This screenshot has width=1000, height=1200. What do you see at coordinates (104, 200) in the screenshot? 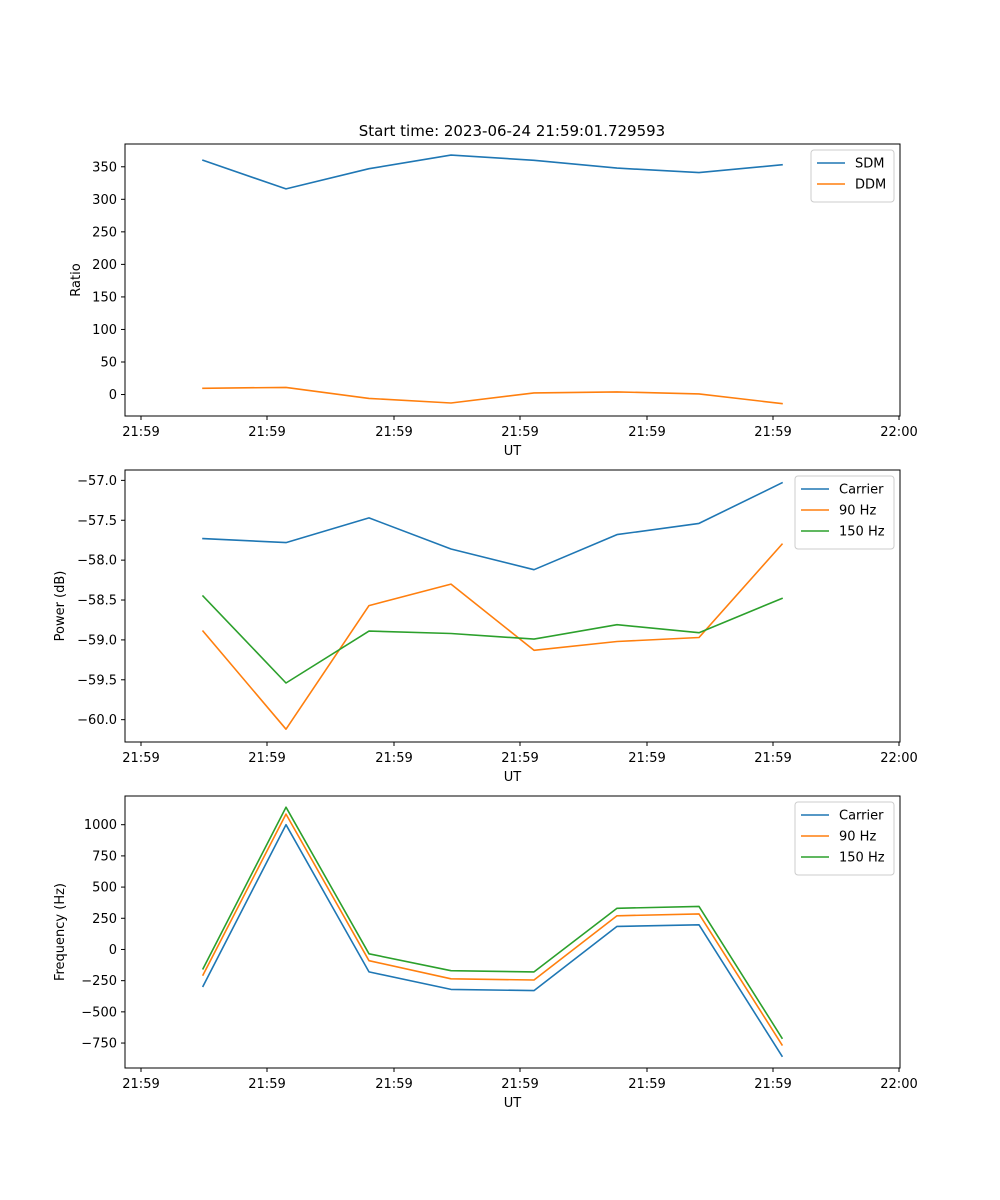
I see `y-tick-label: 300` at bounding box center [104, 200].